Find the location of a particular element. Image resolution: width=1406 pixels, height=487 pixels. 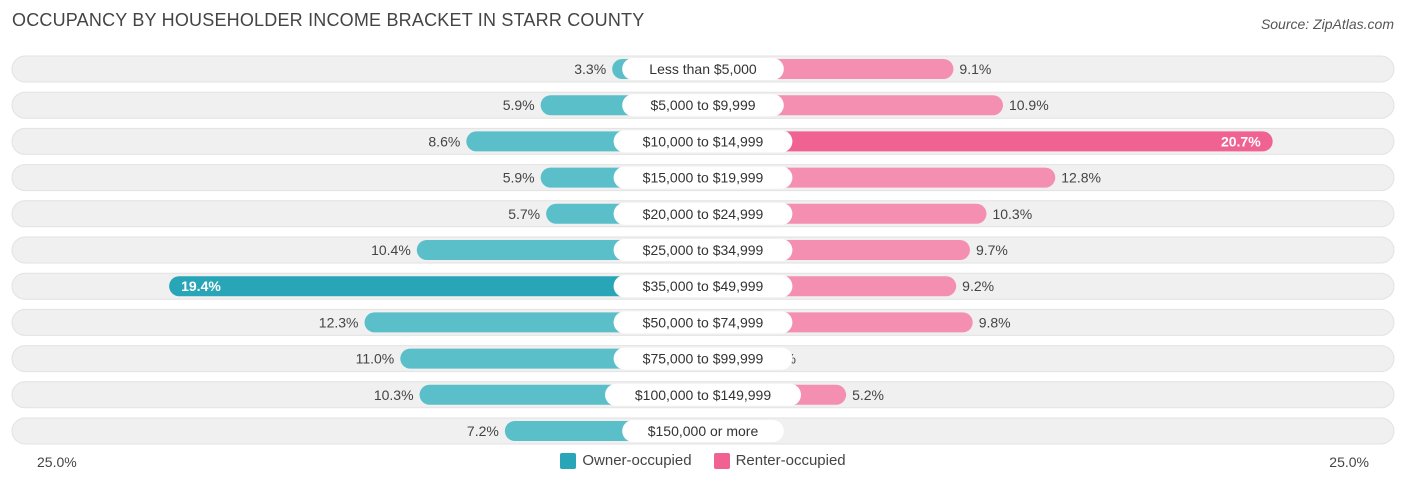

category-label: $25,000 to $34,999 is located at coordinates (703, 250).